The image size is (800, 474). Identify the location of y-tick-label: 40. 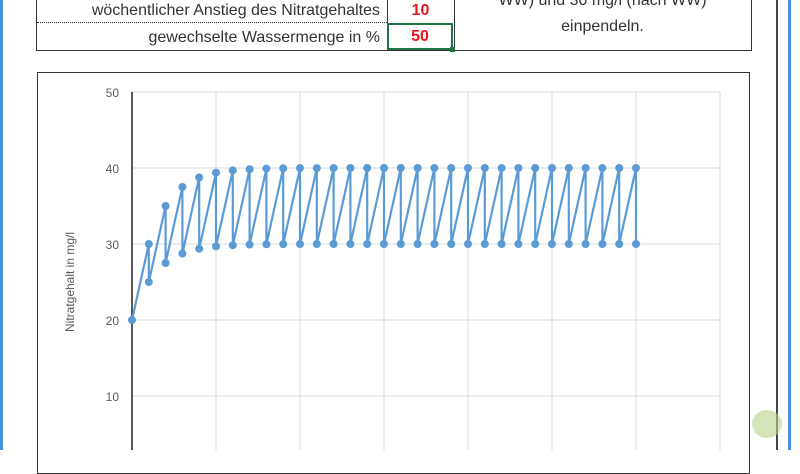
(113, 169).